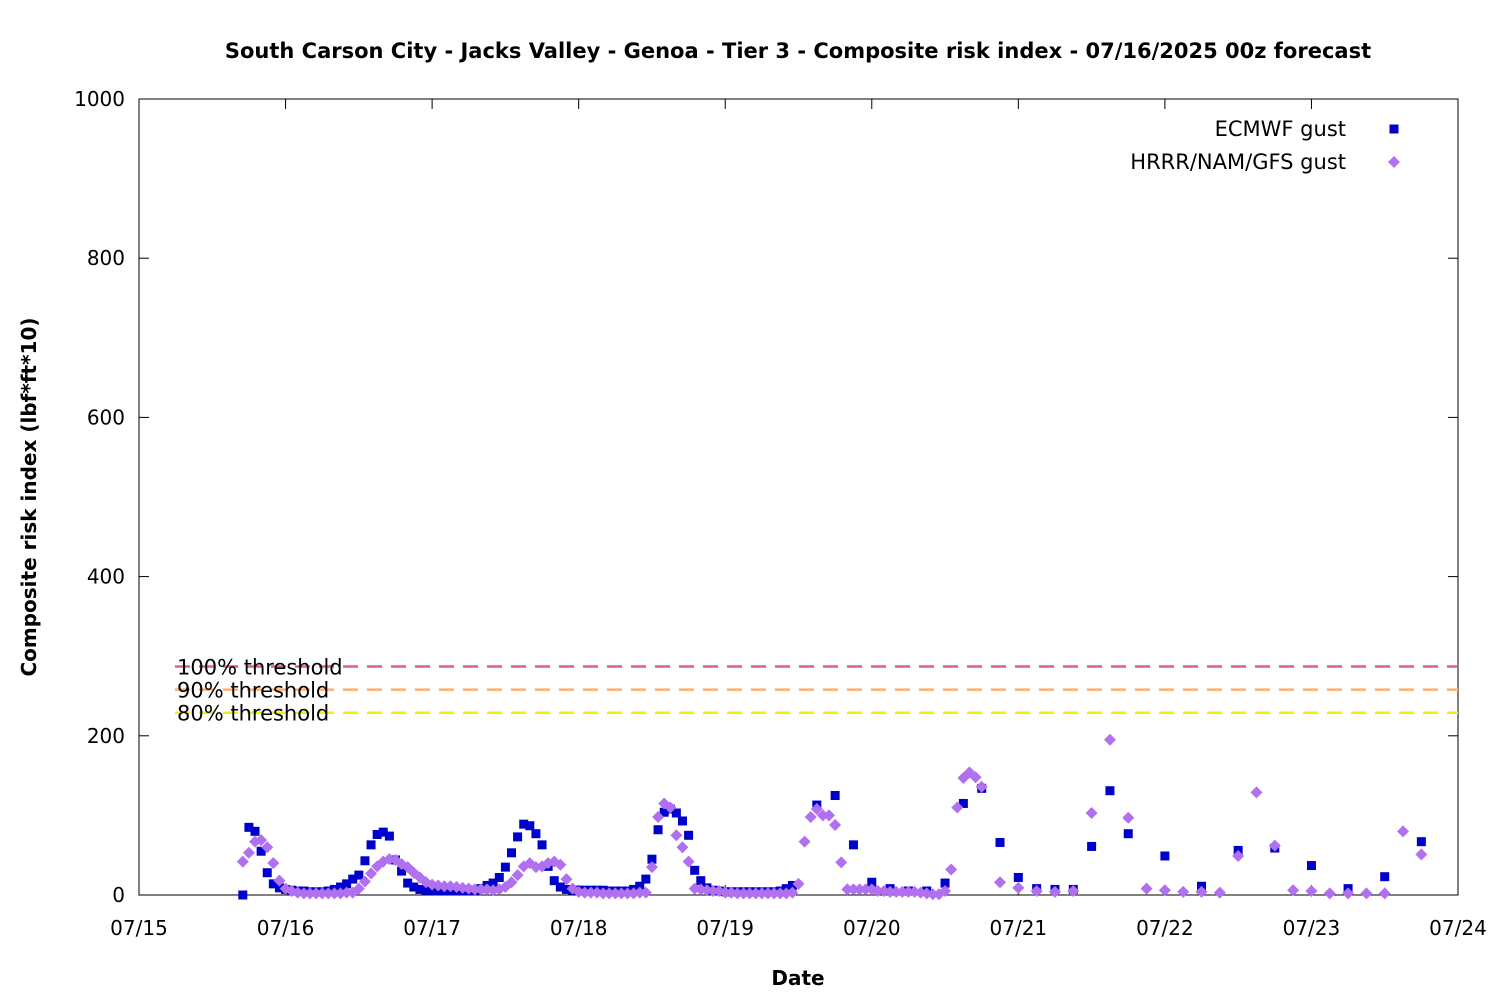  What do you see at coordinates (725, 928) in the screenshot?
I see `x-tick-label: 07/19` at bounding box center [725, 928].